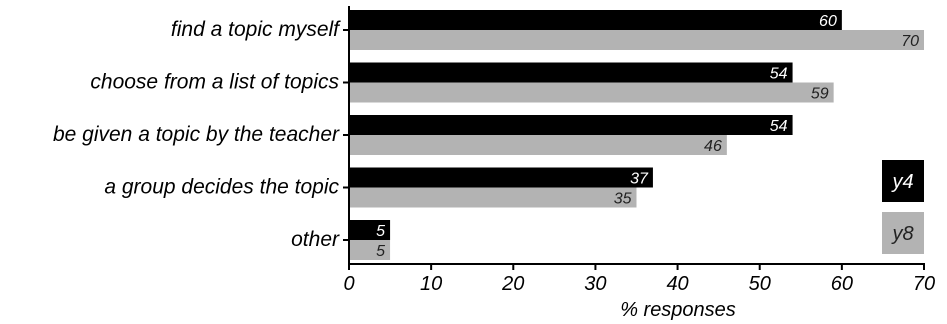  Describe the element at coordinates (820, 94) in the screenshot. I see `data-label-y8-choose-from-a-list-of-topics: 59` at that location.